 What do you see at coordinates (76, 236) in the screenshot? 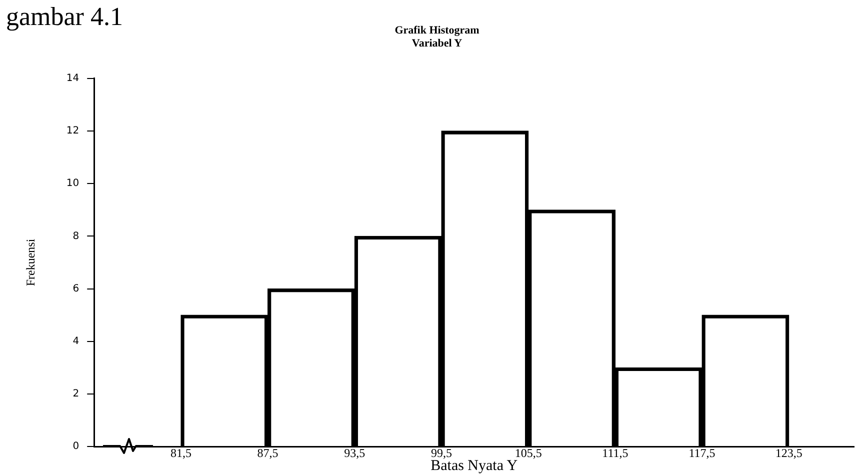
I see `y-tick-label: 8` at bounding box center [76, 236].